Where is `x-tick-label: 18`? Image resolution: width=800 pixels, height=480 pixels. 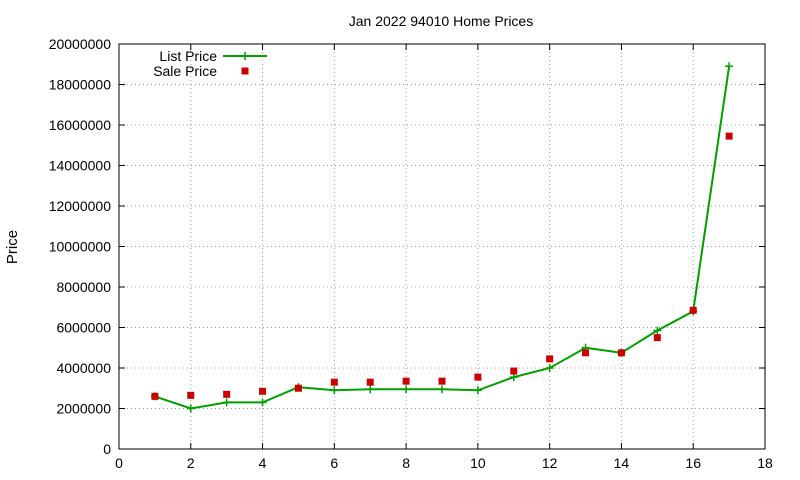
x-tick-label: 18 is located at coordinates (765, 463).